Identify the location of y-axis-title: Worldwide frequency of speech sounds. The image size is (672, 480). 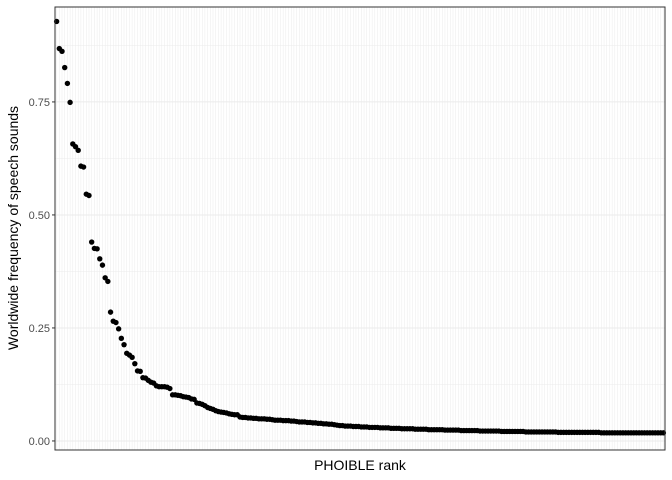
(13, 228).